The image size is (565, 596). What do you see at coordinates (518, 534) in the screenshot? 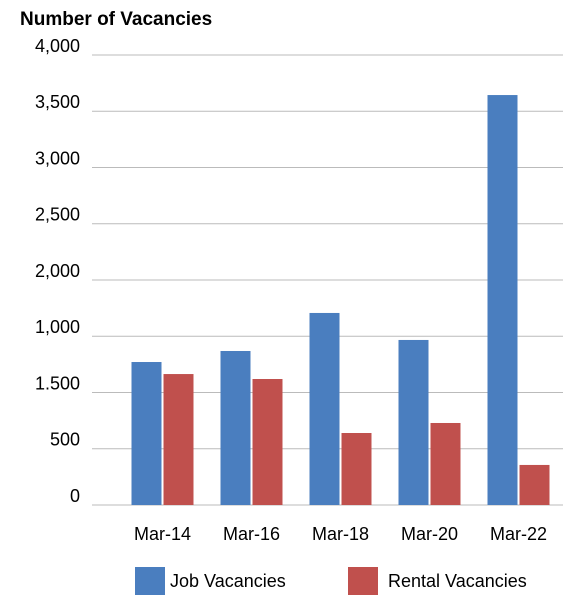
I see `x-tick-label: Mar-22` at bounding box center [518, 534].